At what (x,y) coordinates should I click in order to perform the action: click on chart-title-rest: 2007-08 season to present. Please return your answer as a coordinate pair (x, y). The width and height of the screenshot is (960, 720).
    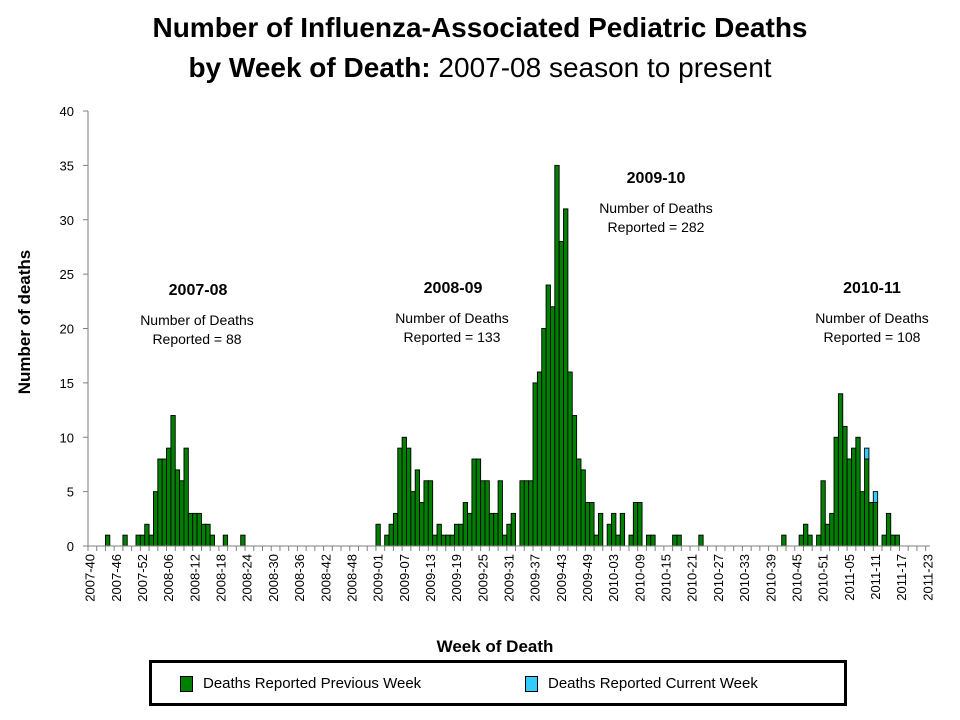
    Looking at the image, I should click on (601, 67).